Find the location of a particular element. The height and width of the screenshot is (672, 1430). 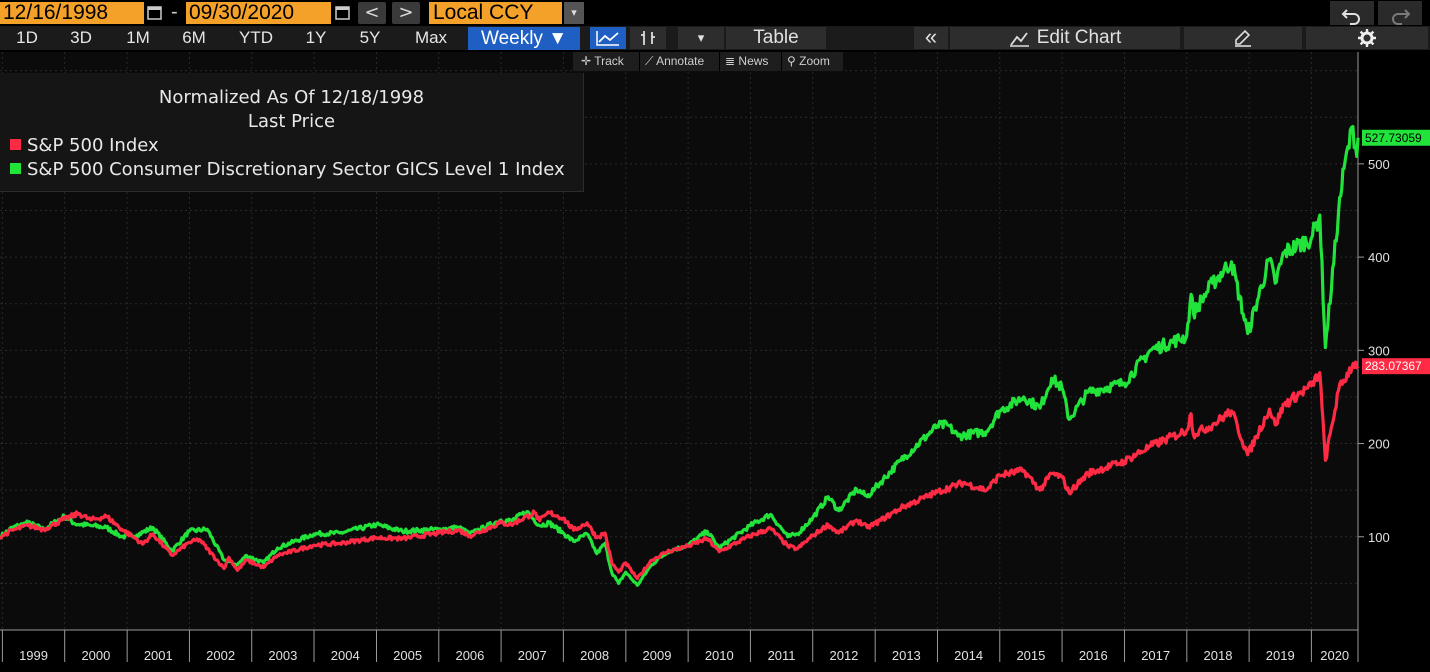

edit-chart-label: Edit Chart is located at coordinates (1079, 37).